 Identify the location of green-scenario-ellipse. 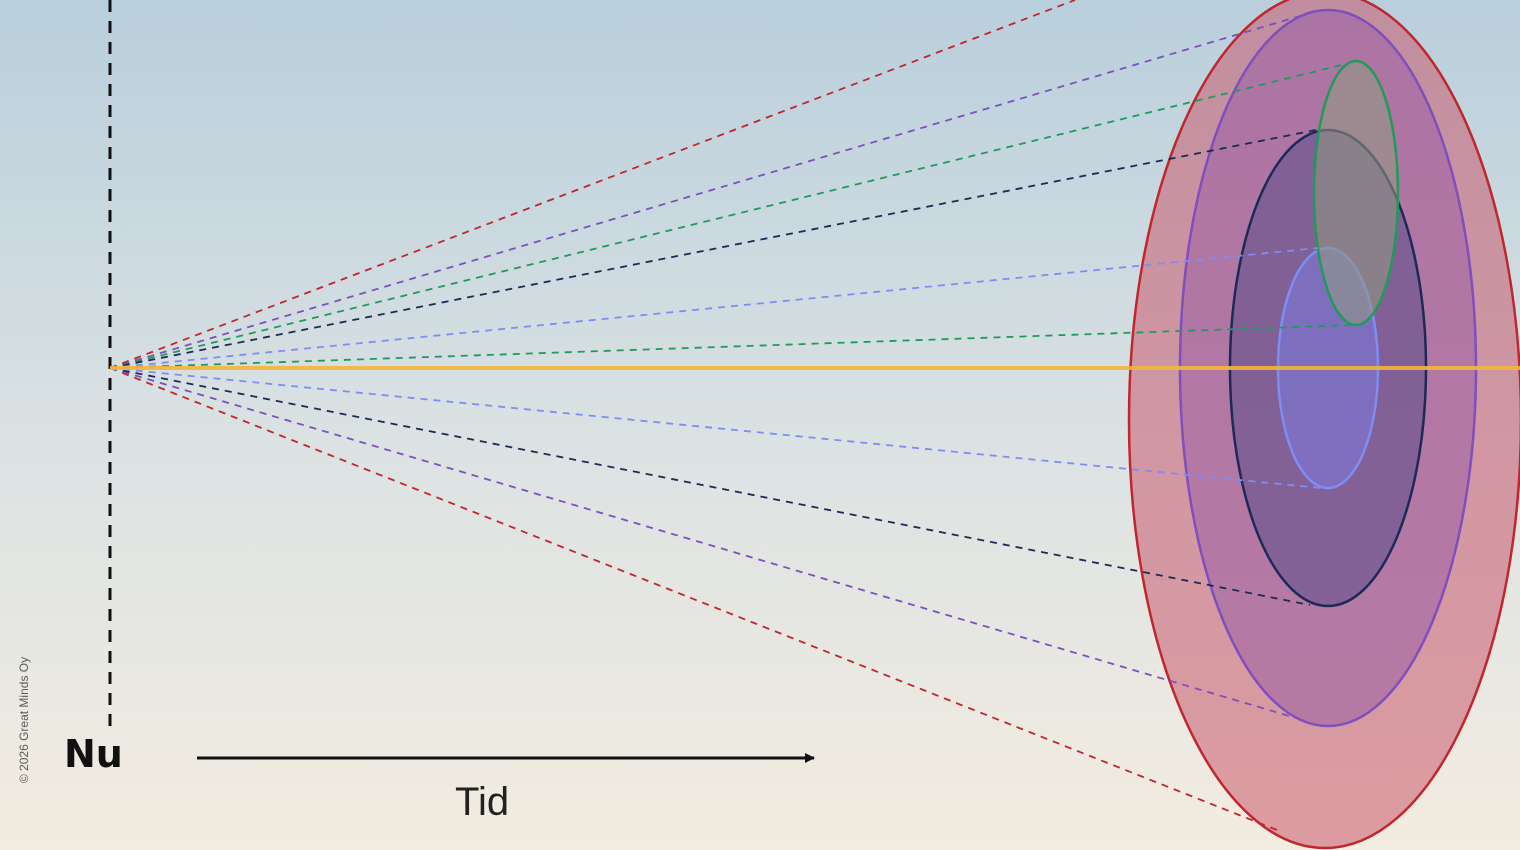
(1356, 193).